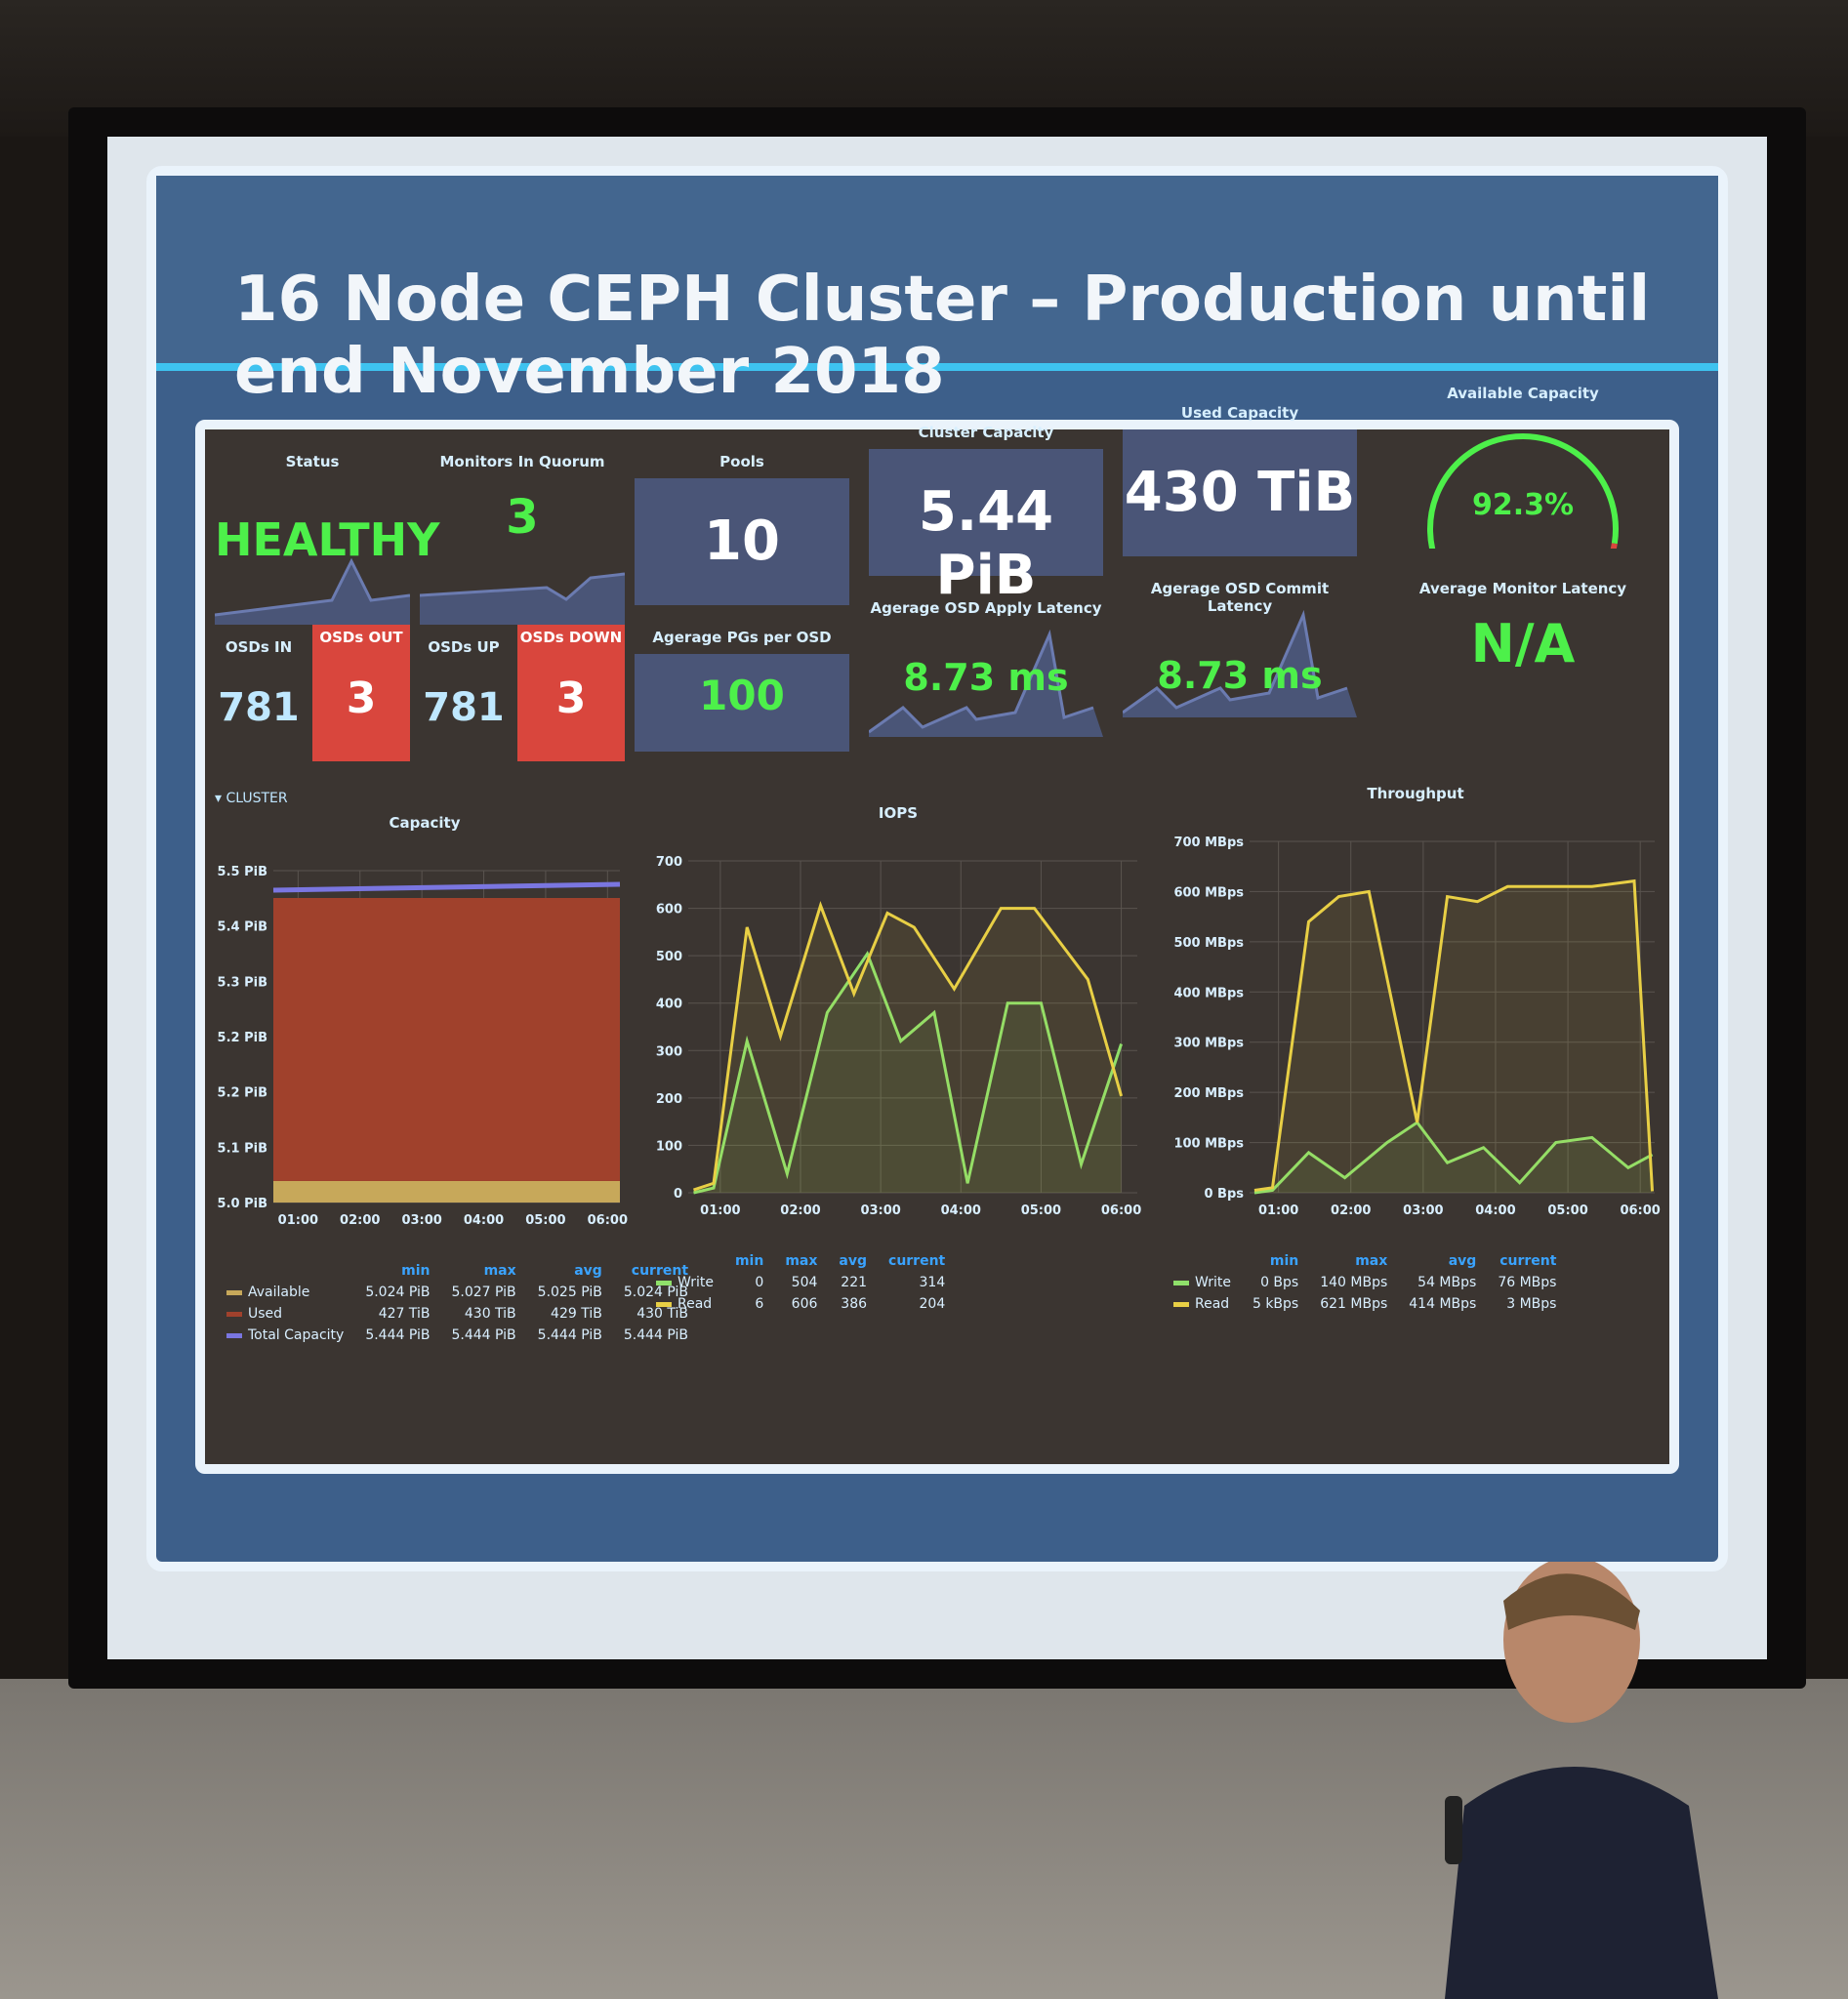 Image resolution: width=1848 pixels, height=1999 pixels. I want to click on available-capacity-gauge-panel: Available Capacity 92.3%, so click(1523, 478).